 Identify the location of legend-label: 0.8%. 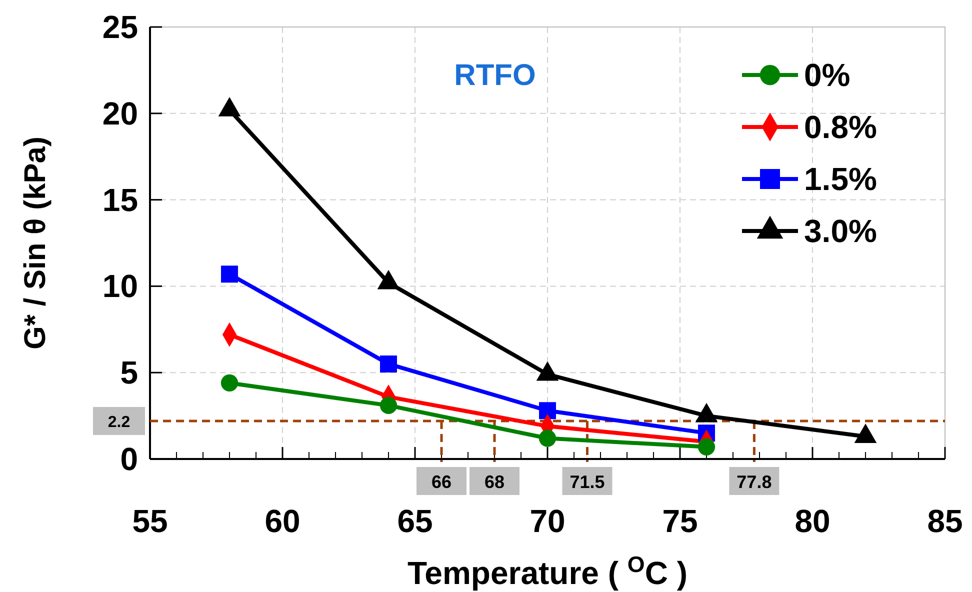
(840, 127).